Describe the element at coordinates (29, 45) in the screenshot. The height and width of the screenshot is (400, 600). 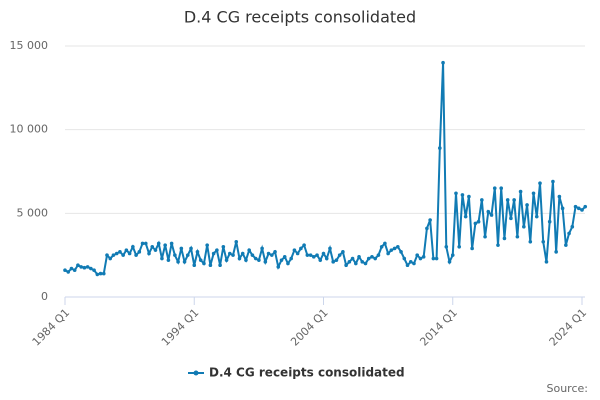
I see `y-tick-label: 15 000` at that location.